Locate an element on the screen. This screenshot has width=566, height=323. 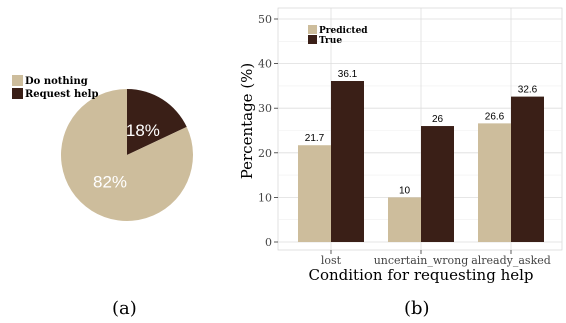
x-tick-labels: lost uncertain_wrong already_asked is located at coordinates (436, 258).